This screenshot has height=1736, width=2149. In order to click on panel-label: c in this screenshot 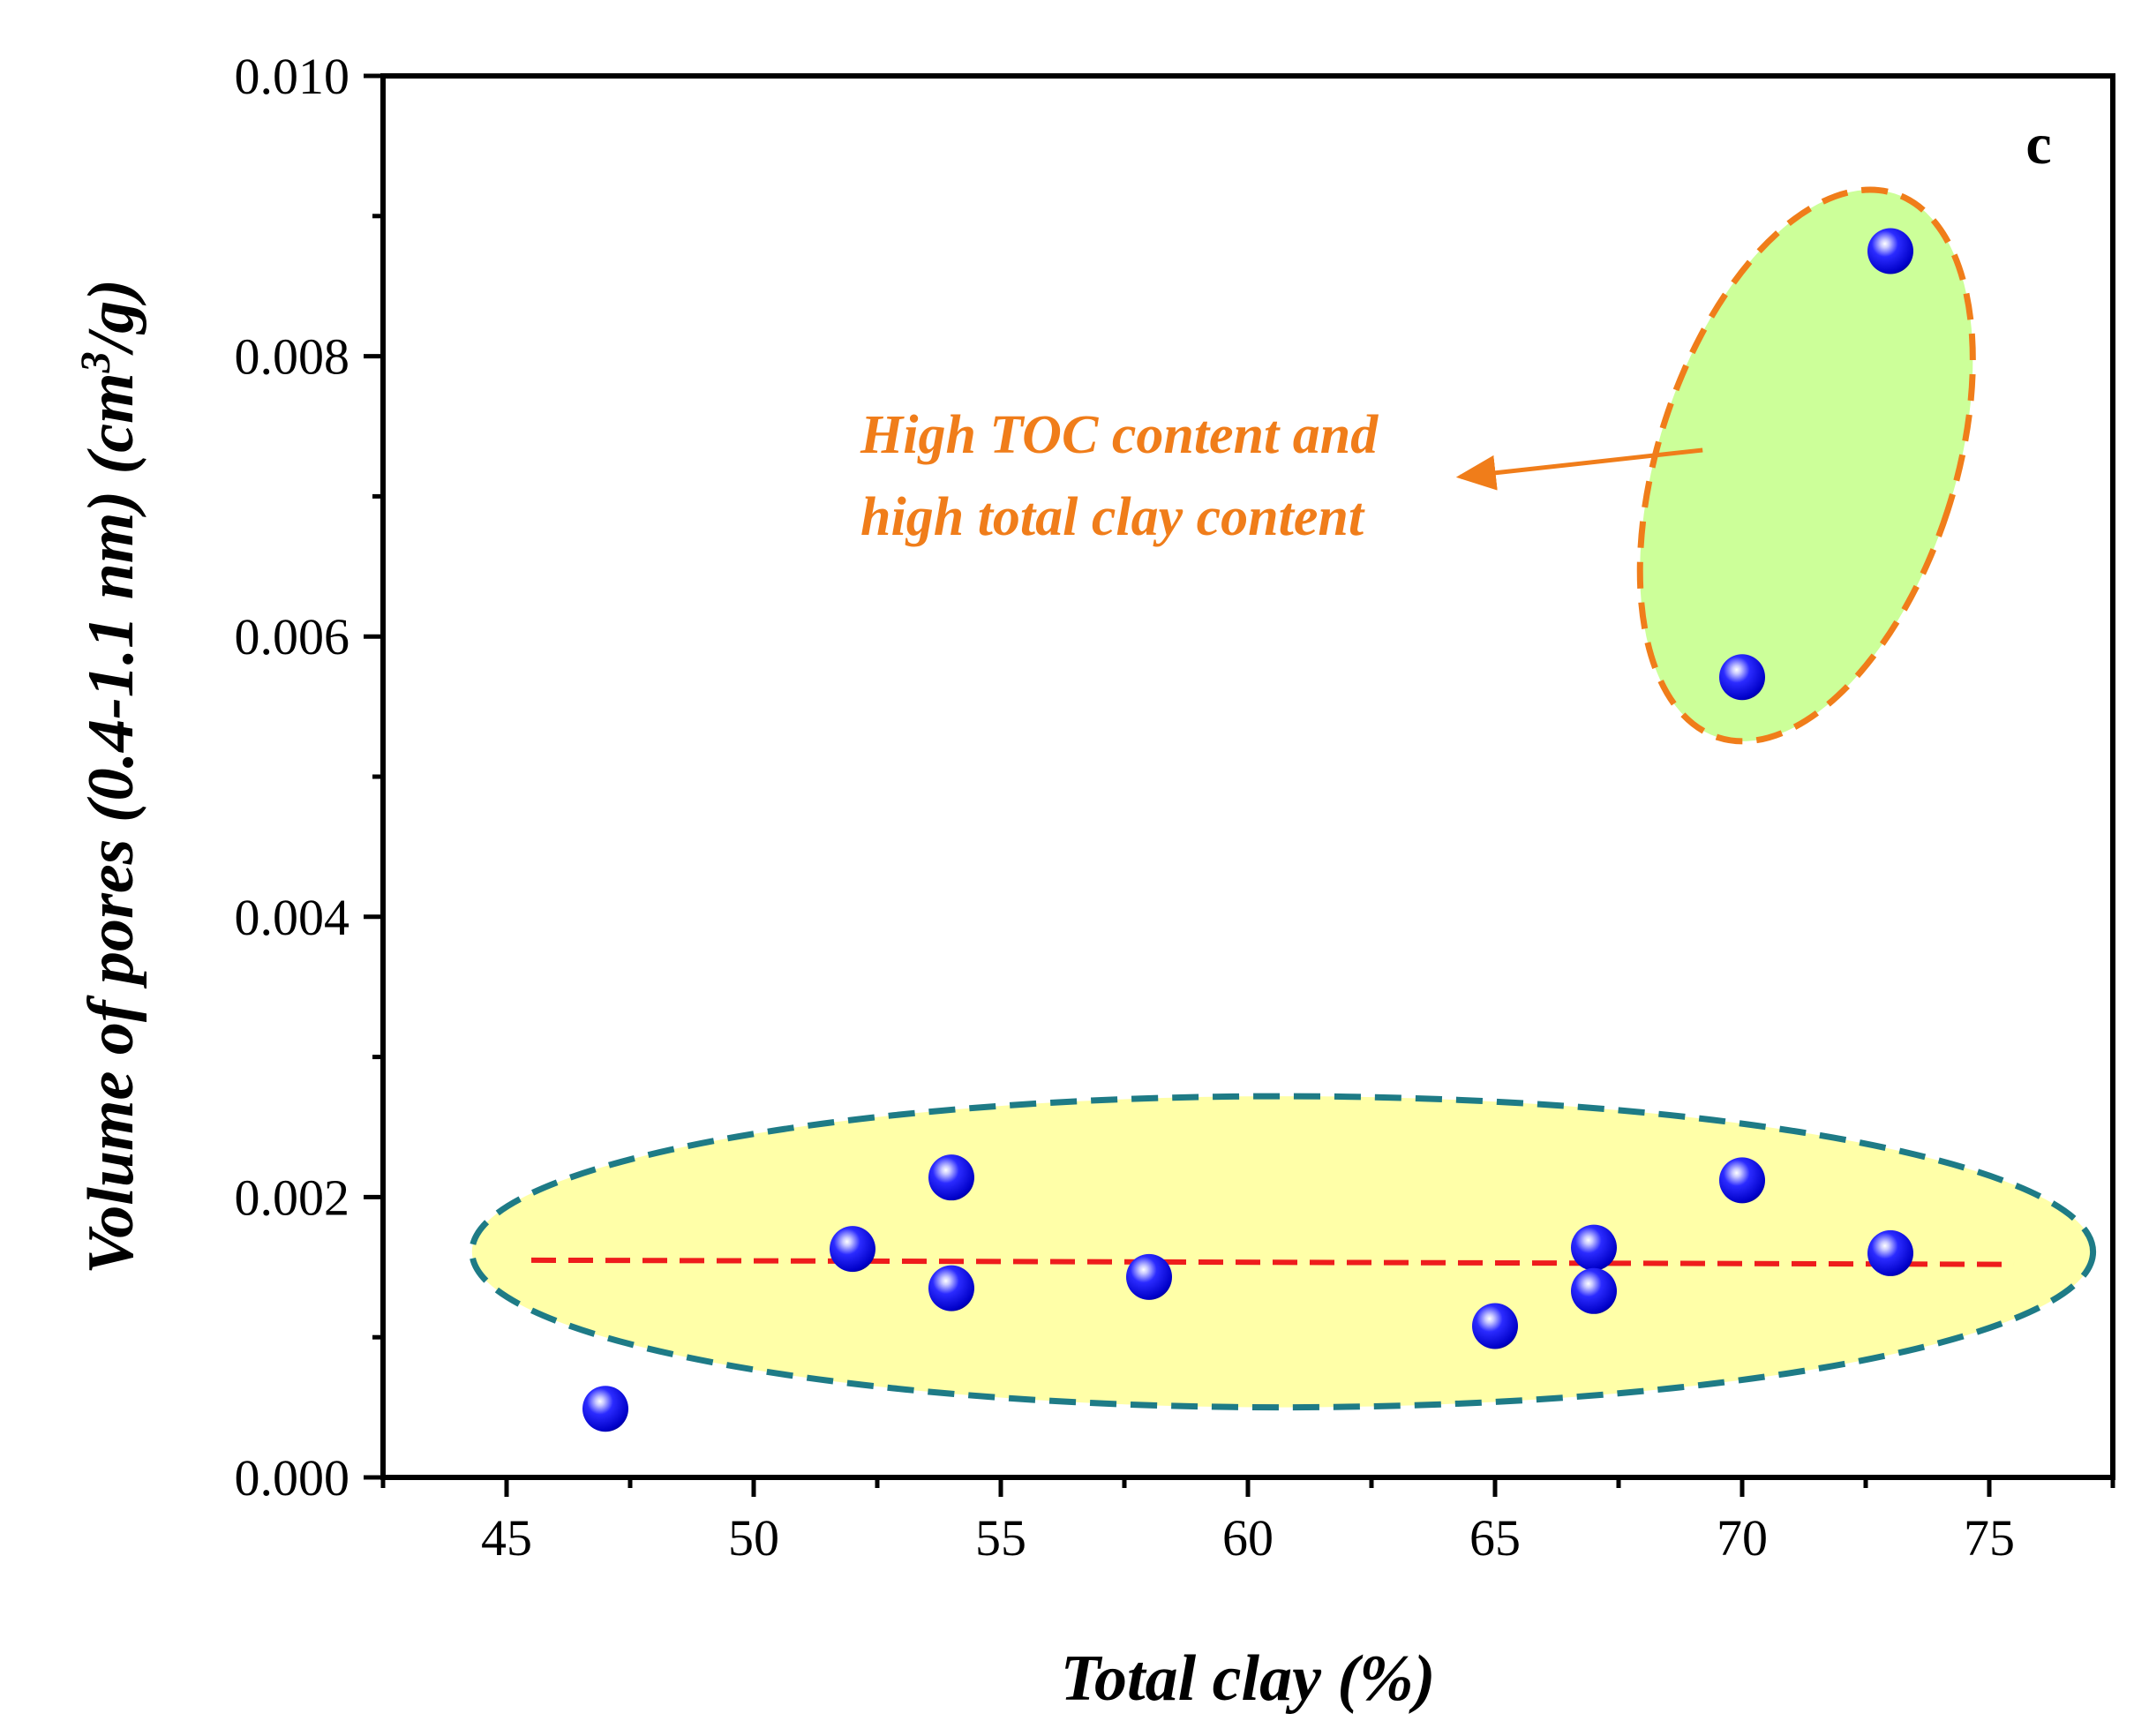, I will do `click(2038, 144)`.